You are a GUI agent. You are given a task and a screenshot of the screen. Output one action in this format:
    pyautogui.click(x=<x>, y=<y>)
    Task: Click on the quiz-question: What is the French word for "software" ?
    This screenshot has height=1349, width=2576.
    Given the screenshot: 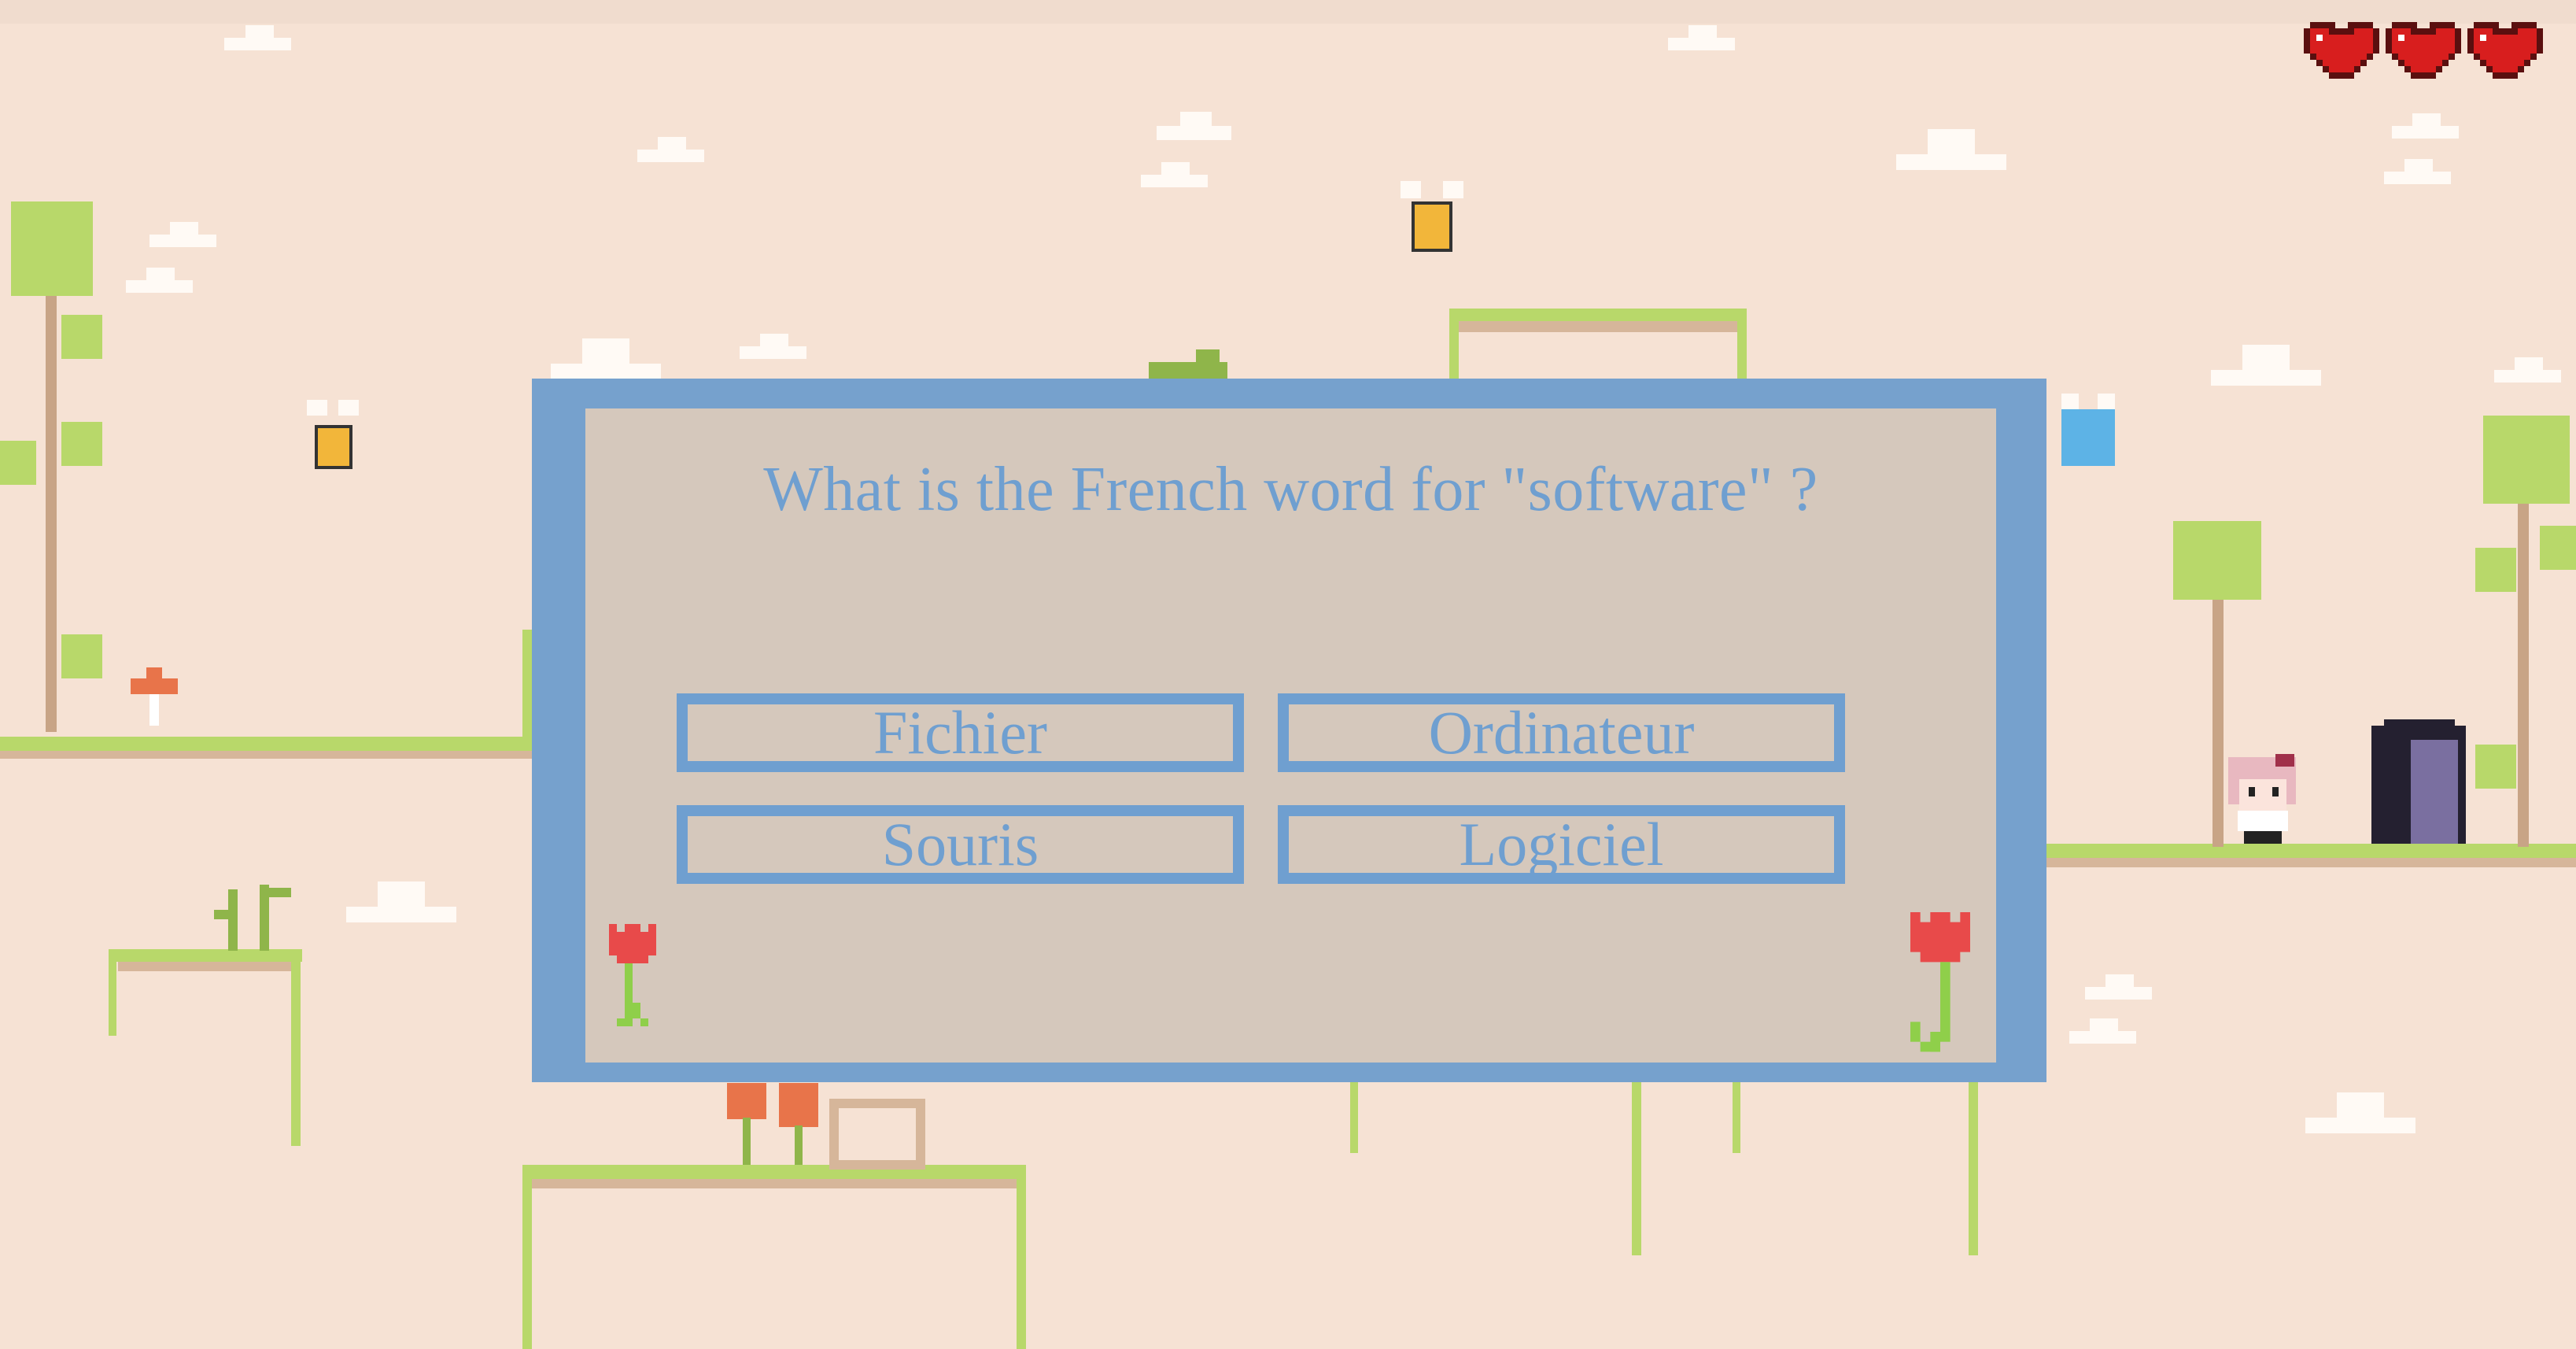 What is the action you would take?
    pyautogui.click(x=1290, y=489)
    